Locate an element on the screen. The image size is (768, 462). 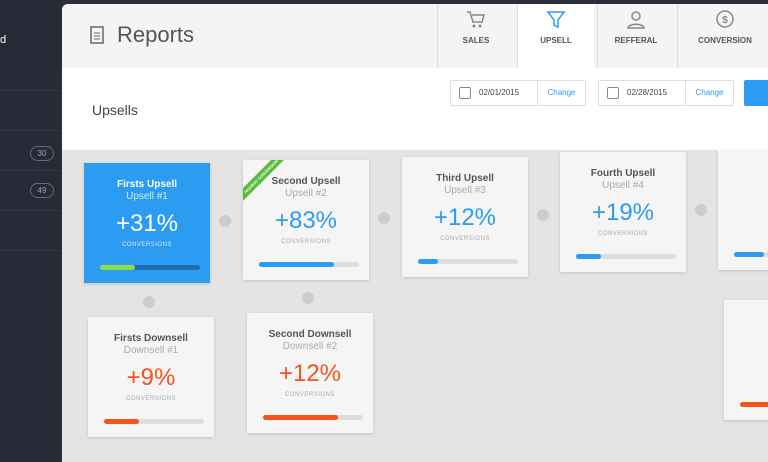
card-value: +19% is located at coordinates (623, 212).